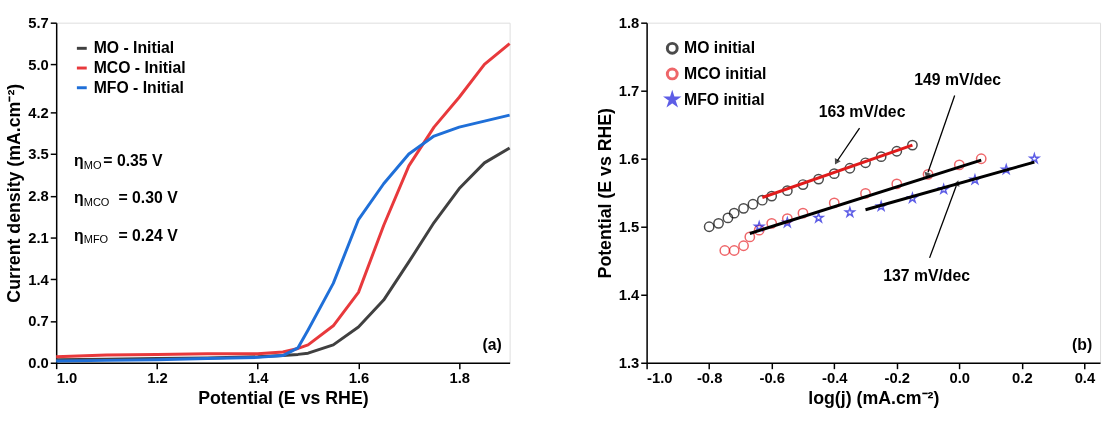  Describe the element at coordinates (359, 377) in the screenshot. I see `x-tick-label: 1.6` at that location.